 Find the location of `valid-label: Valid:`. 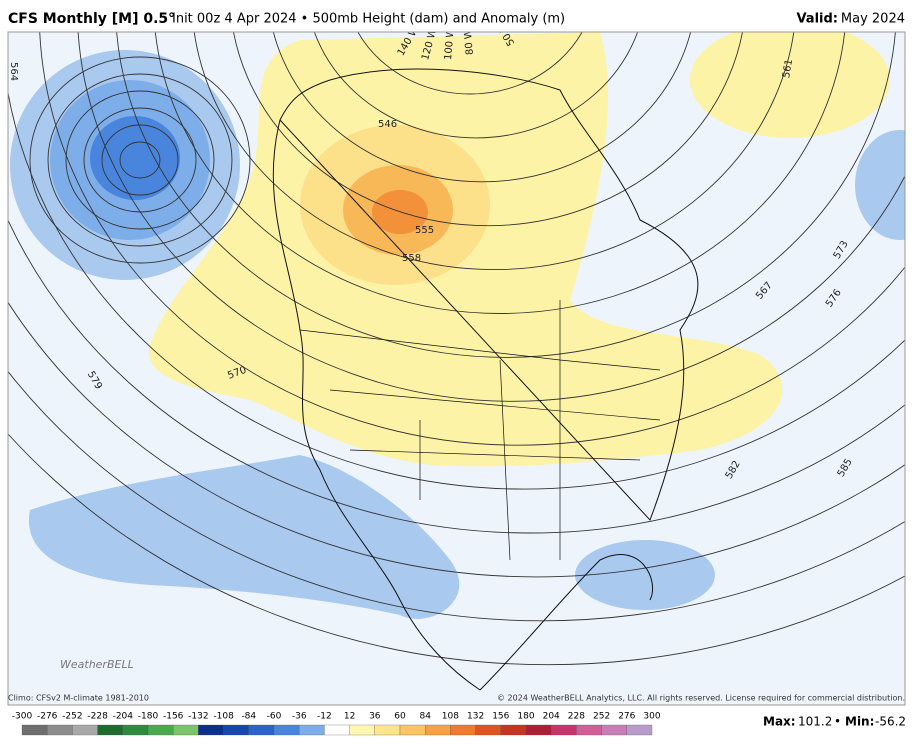

valid-label: Valid: is located at coordinates (817, 19).